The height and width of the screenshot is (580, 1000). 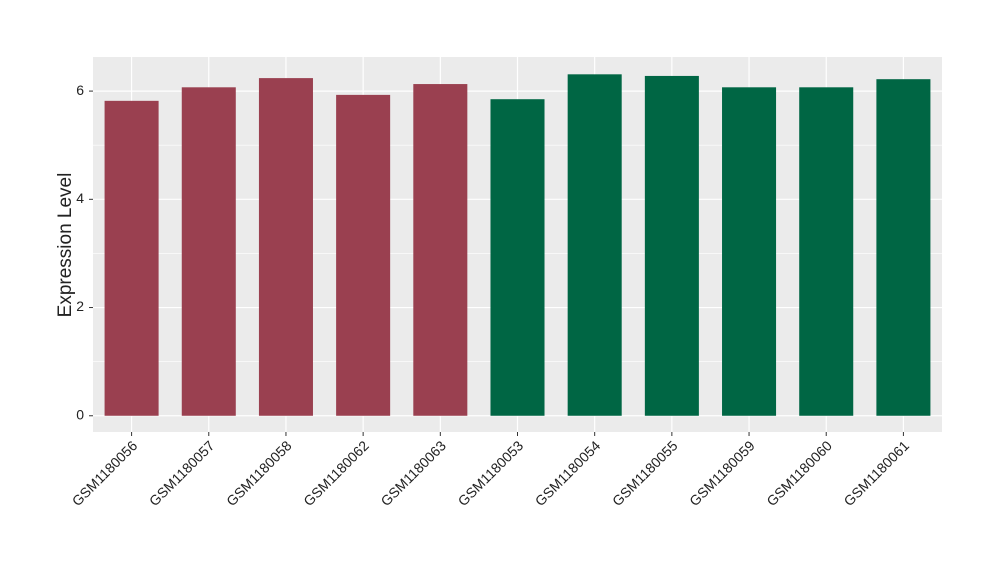 I want to click on x-tick-label: GSM1180055, so click(x=645, y=473).